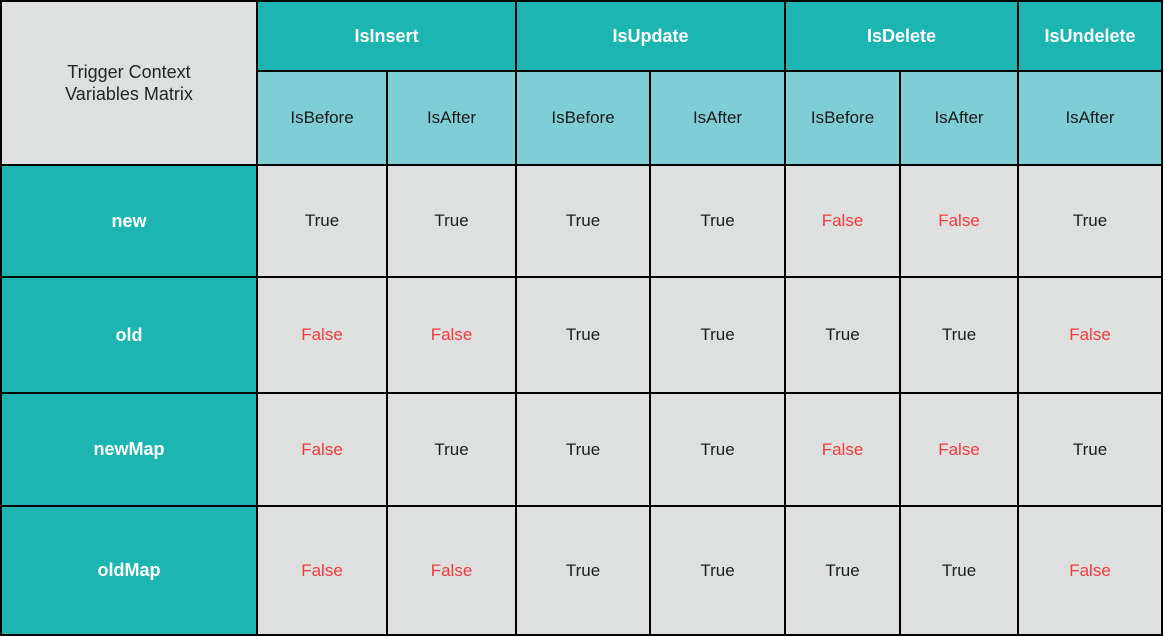 This screenshot has height=636, width=1165. Describe the element at coordinates (717, 118) in the screenshot. I see `subcol-isupdate-isafter: IsAfter` at that location.